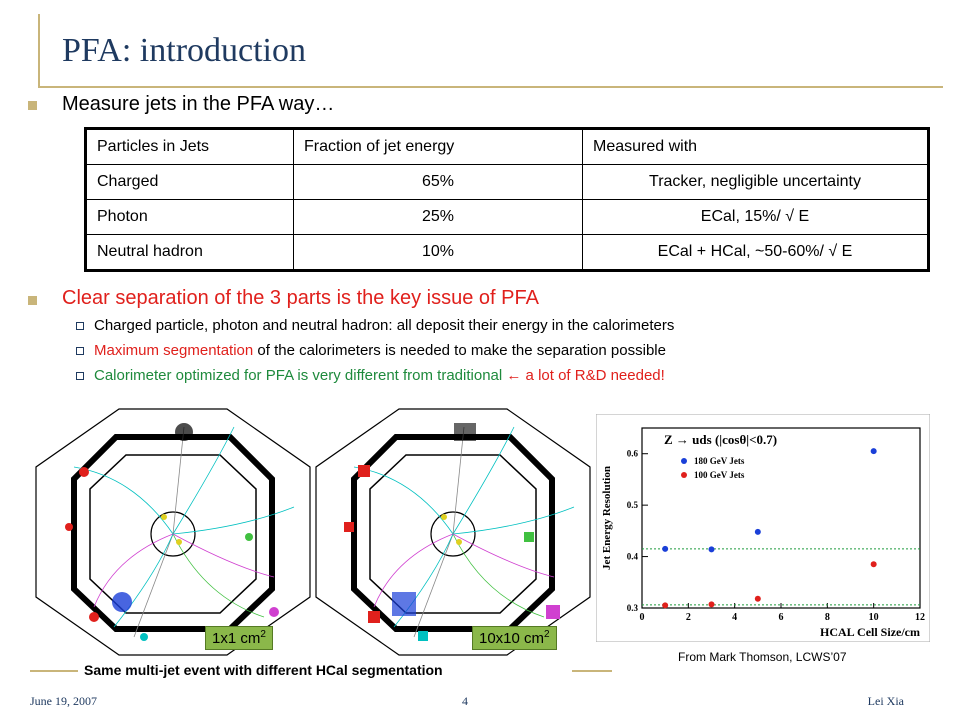  What do you see at coordinates (173, 532) in the screenshot?
I see `event-display-fine` at bounding box center [173, 532].